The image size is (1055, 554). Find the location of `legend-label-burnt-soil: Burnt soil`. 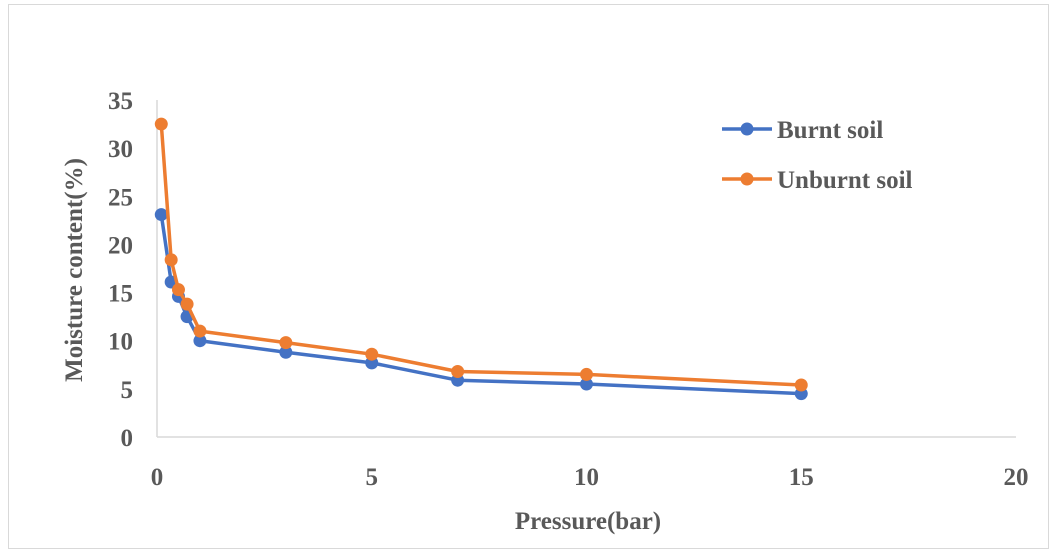

legend-label-burnt-soil: Burnt soil is located at coordinates (830, 130).